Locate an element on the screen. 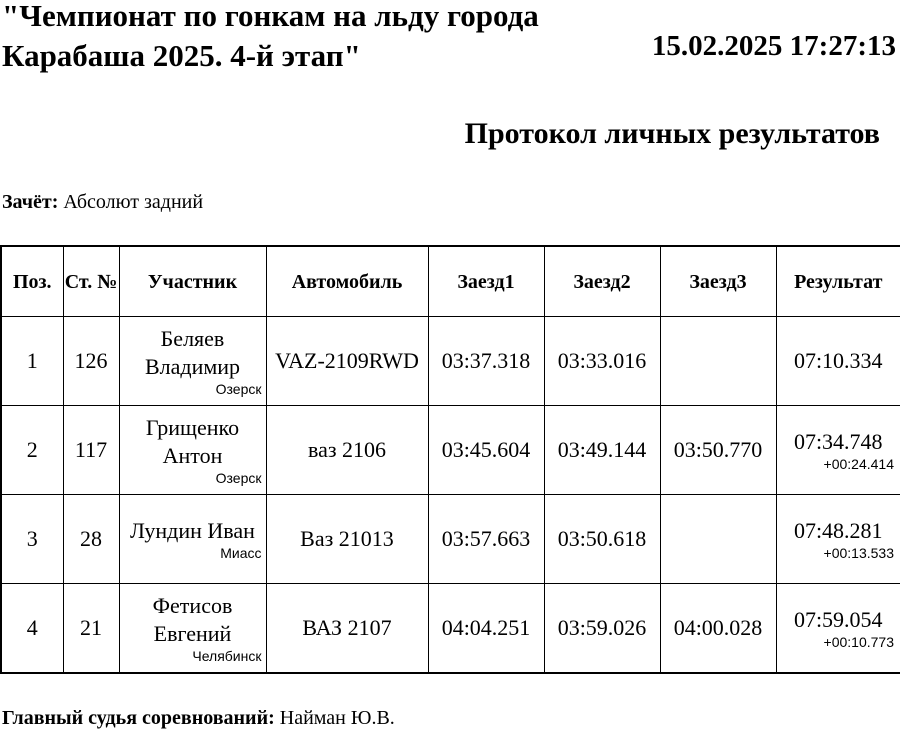  start-number-cell: 21 is located at coordinates (91, 628).